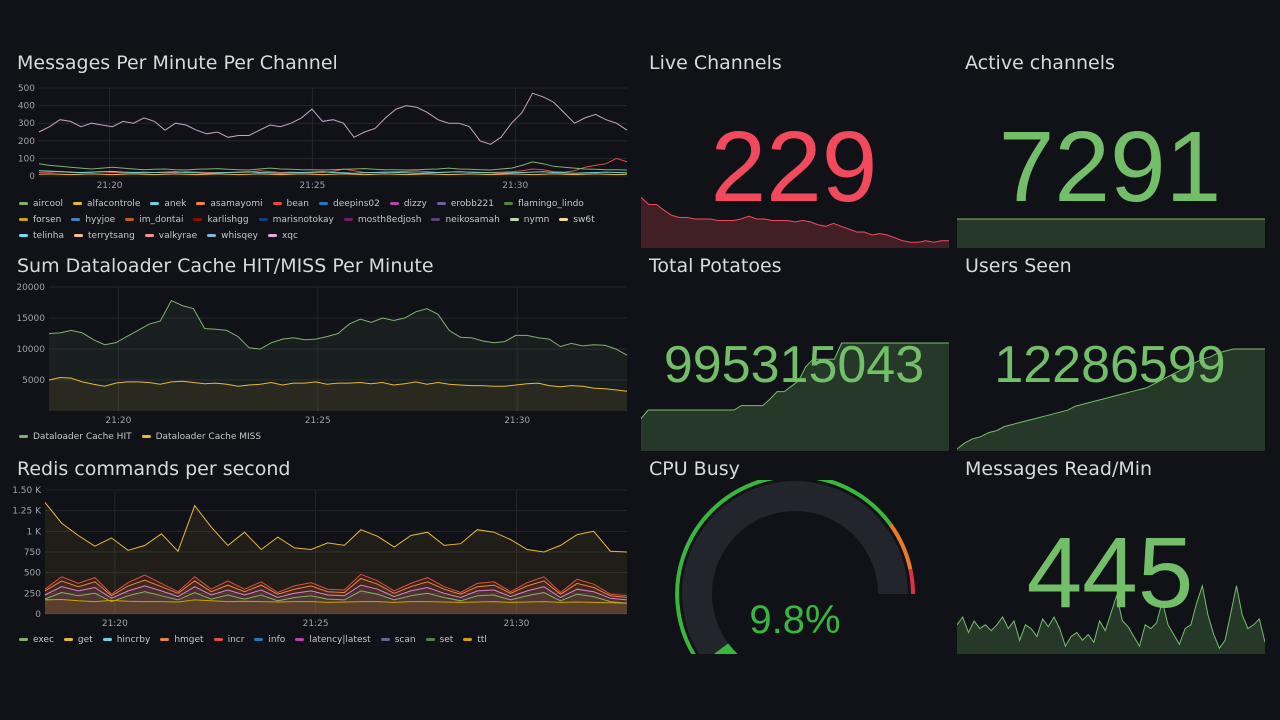 The height and width of the screenshot is (720, 1280). What do you see at coordinates (26, 89) in the screenshot?
I see `y-tick-label: 500` at bounding box center [26, 89].